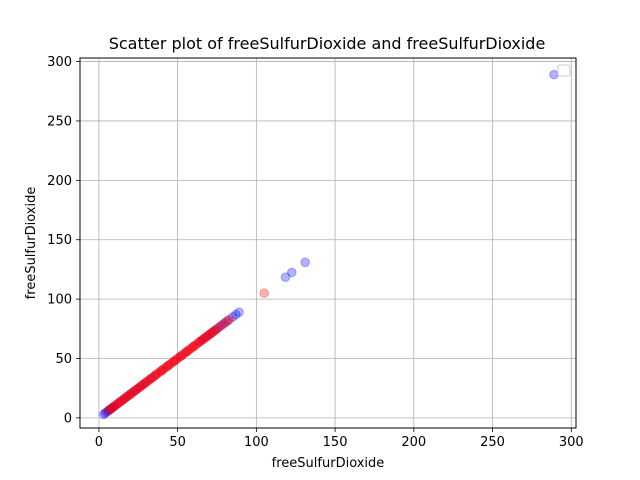 The height and width of the screenshot is (480, 640). I want to click on y-tick-label: 0, so click(68, 418).